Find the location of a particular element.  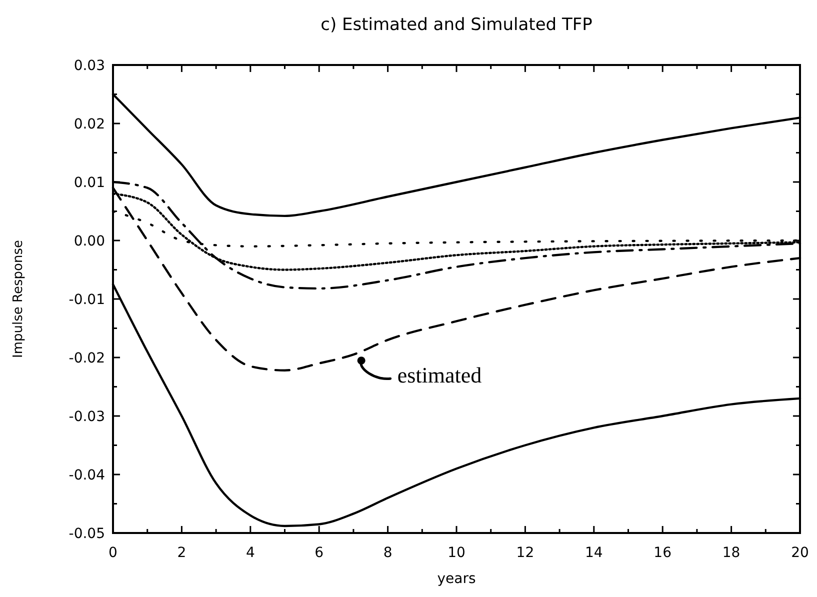

y-tick-label: -0.04 is located at coordinates (87, 476).